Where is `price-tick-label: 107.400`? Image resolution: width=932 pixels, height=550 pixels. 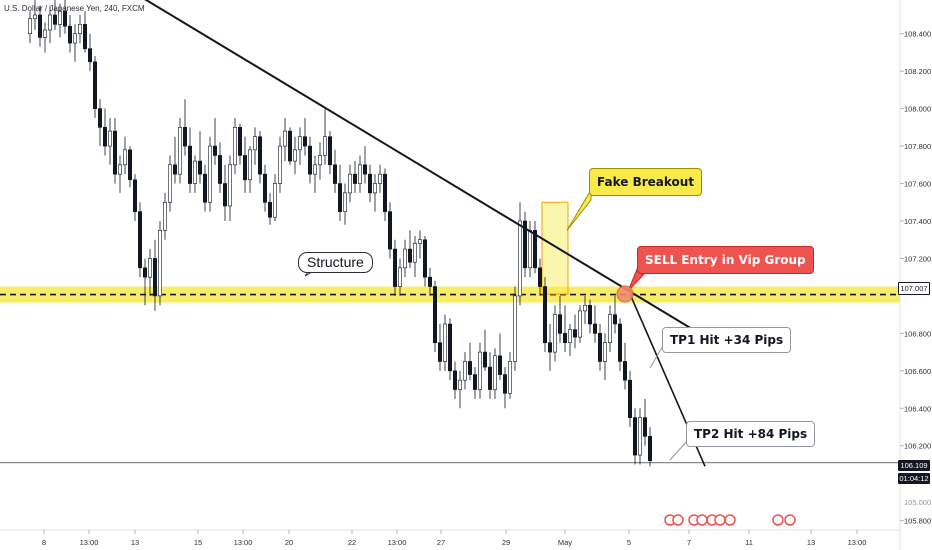 price-tick-label: 107.400 is located at coordinates (917, 221).